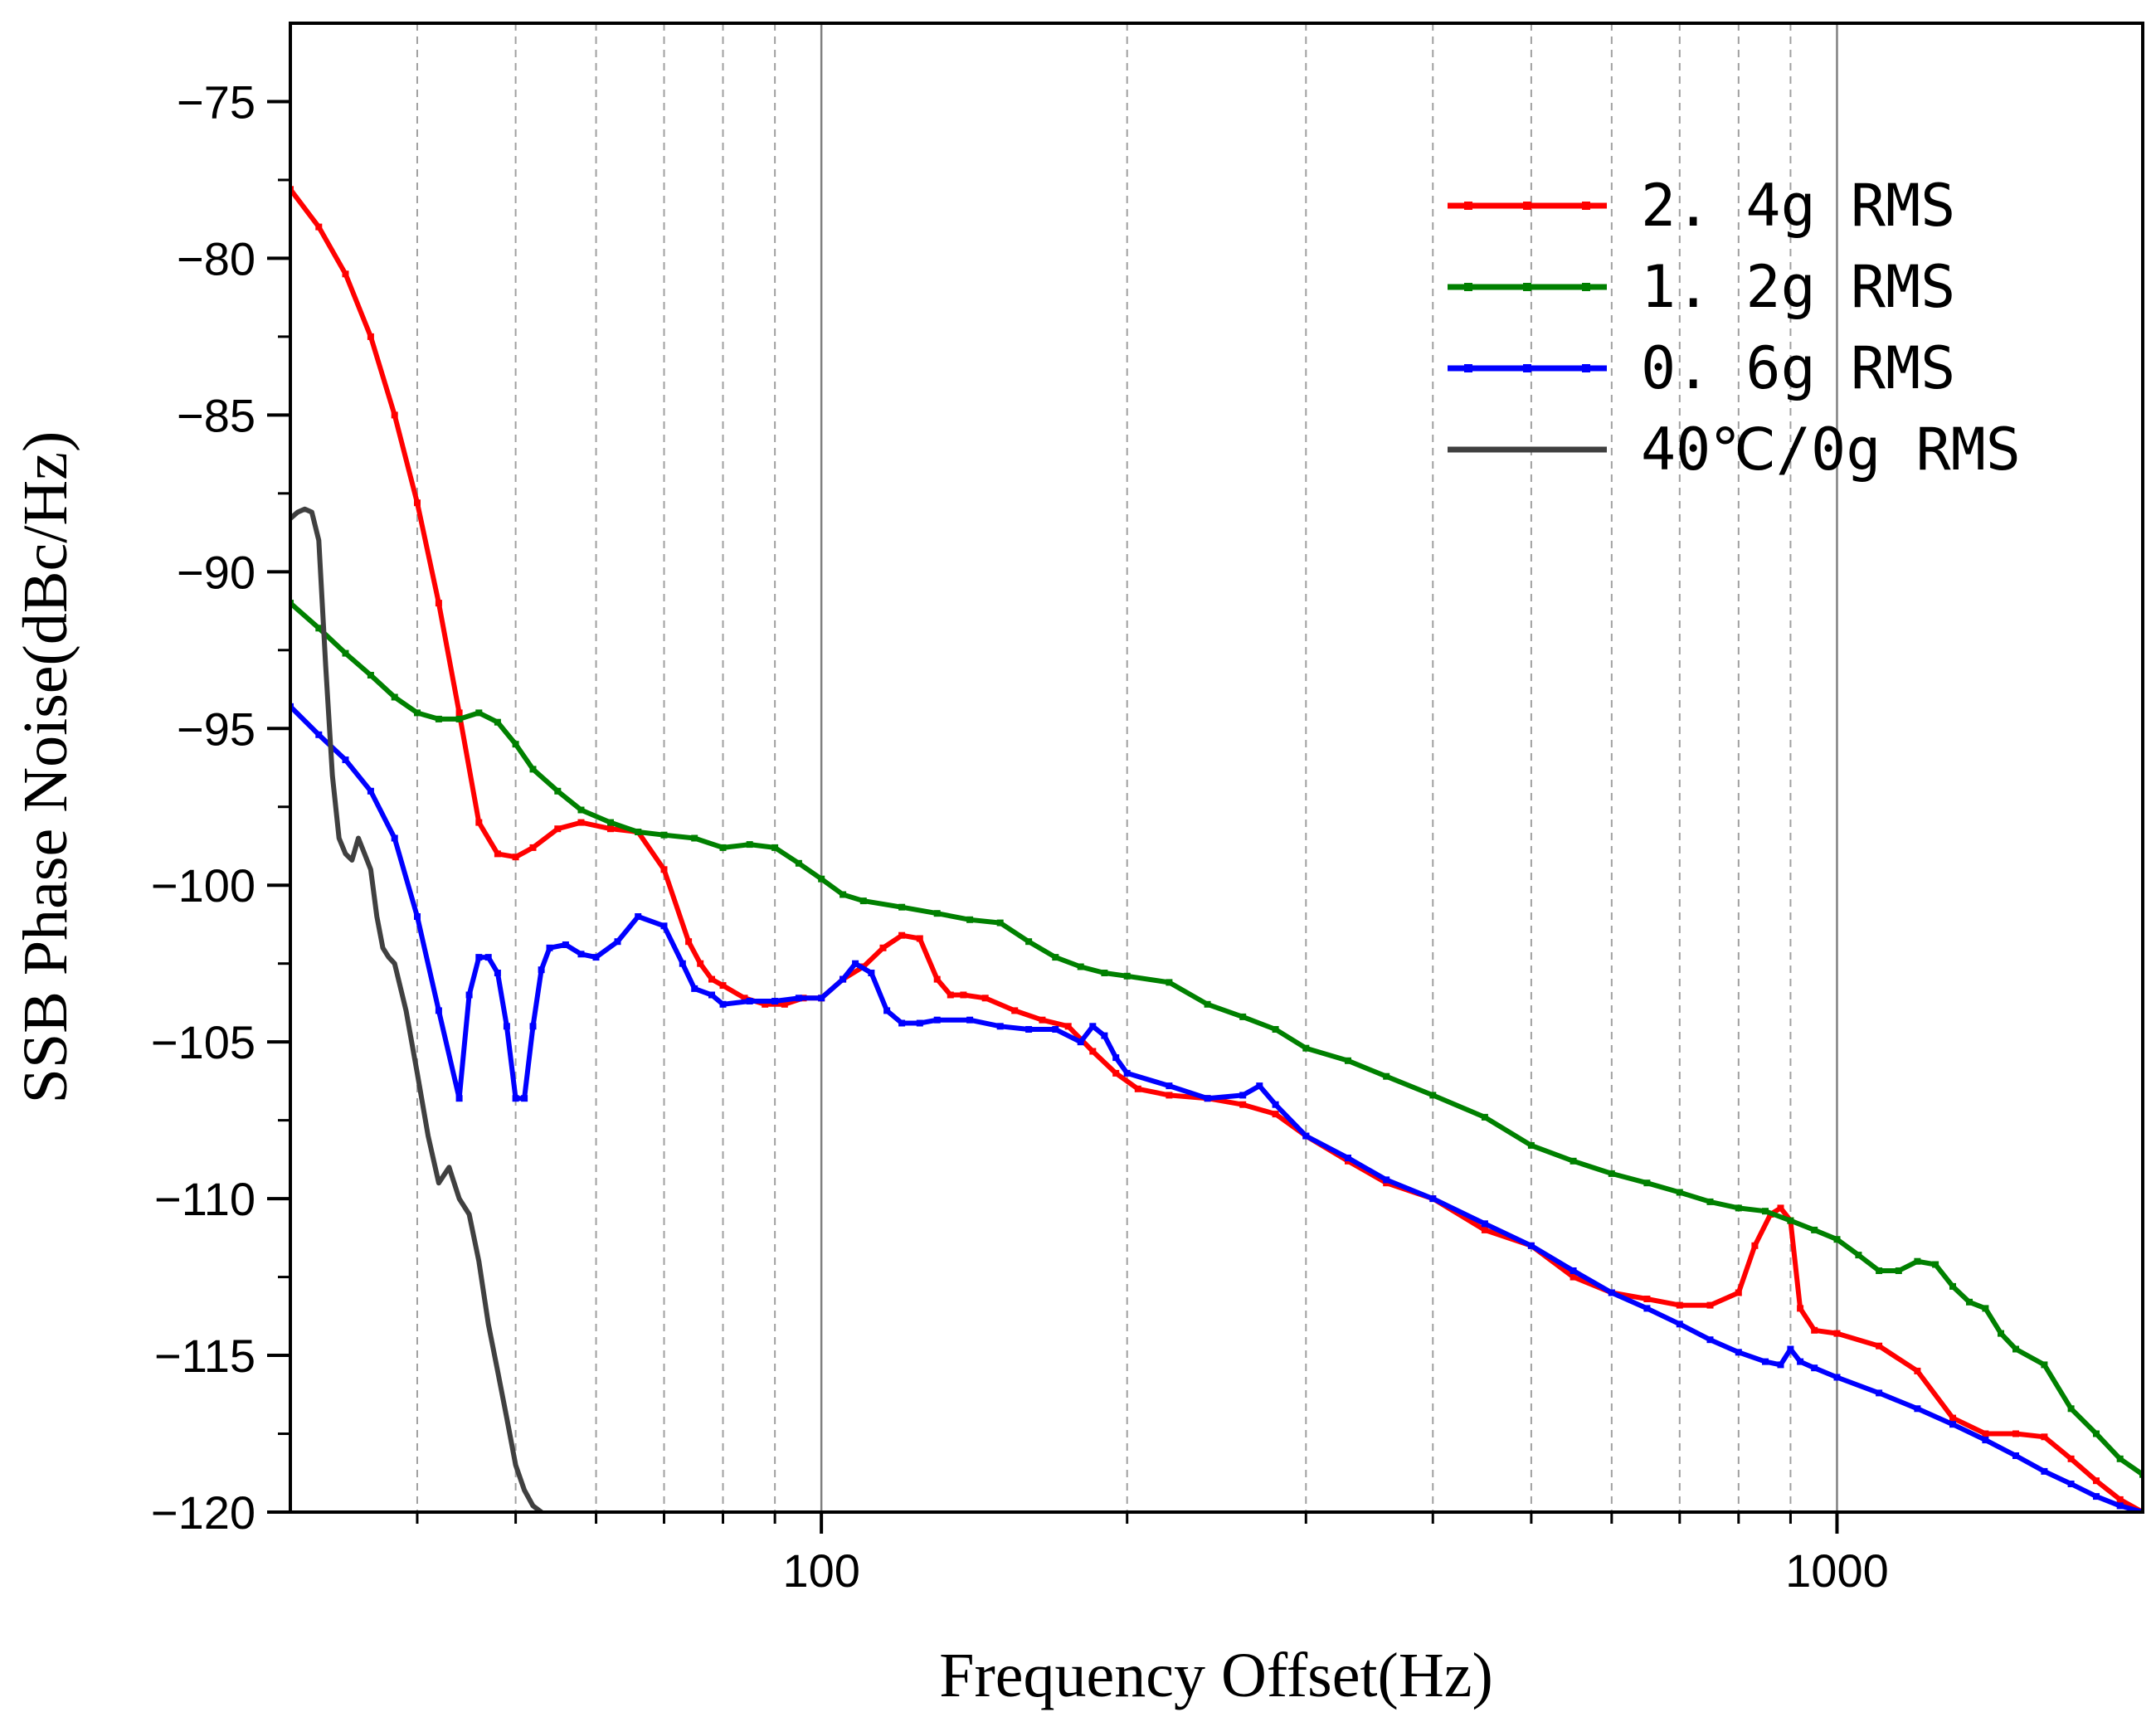  What do you see at coordinates (216, 102) in the screenshot?
I see `y-tick-label: −75` at bounding box center [216, 102].